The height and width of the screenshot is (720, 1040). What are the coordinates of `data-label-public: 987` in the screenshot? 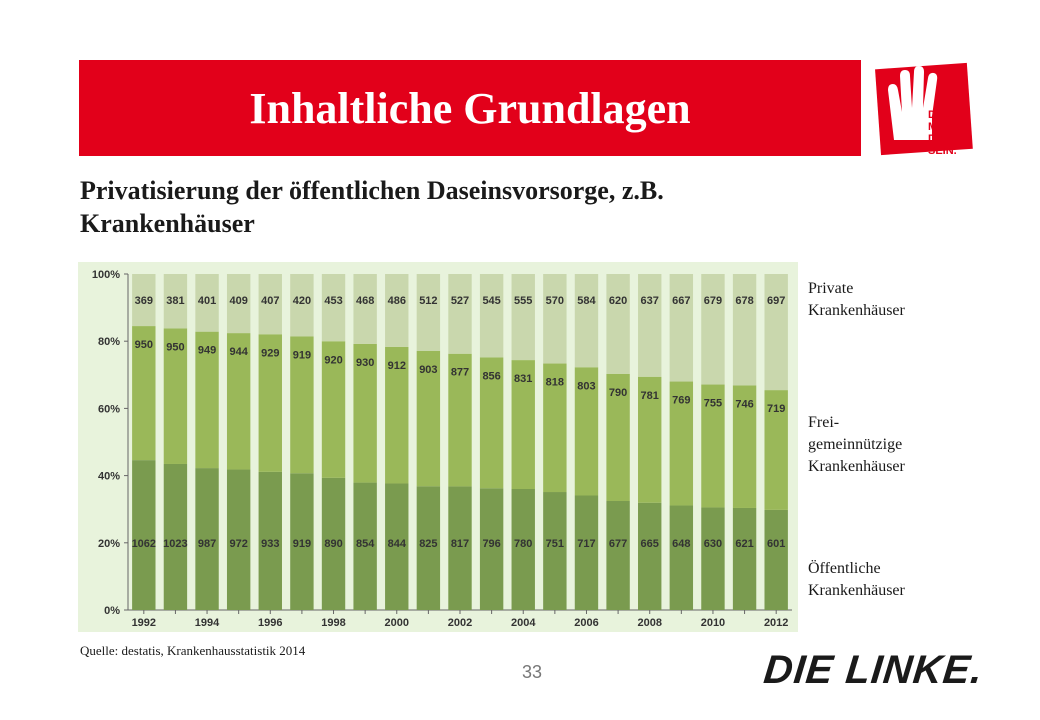 It's located at (207, 544).